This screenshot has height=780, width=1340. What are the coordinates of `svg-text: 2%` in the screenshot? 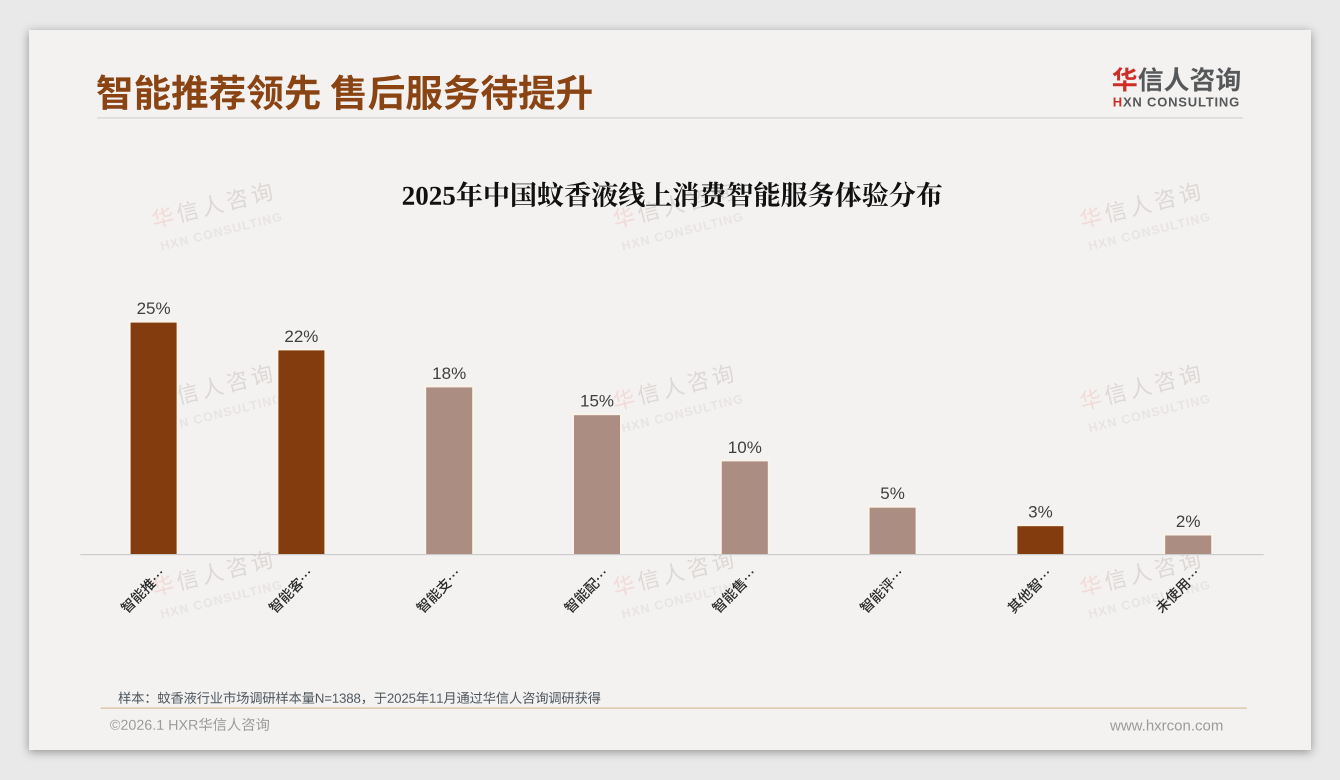 It's located at (1188, 521).